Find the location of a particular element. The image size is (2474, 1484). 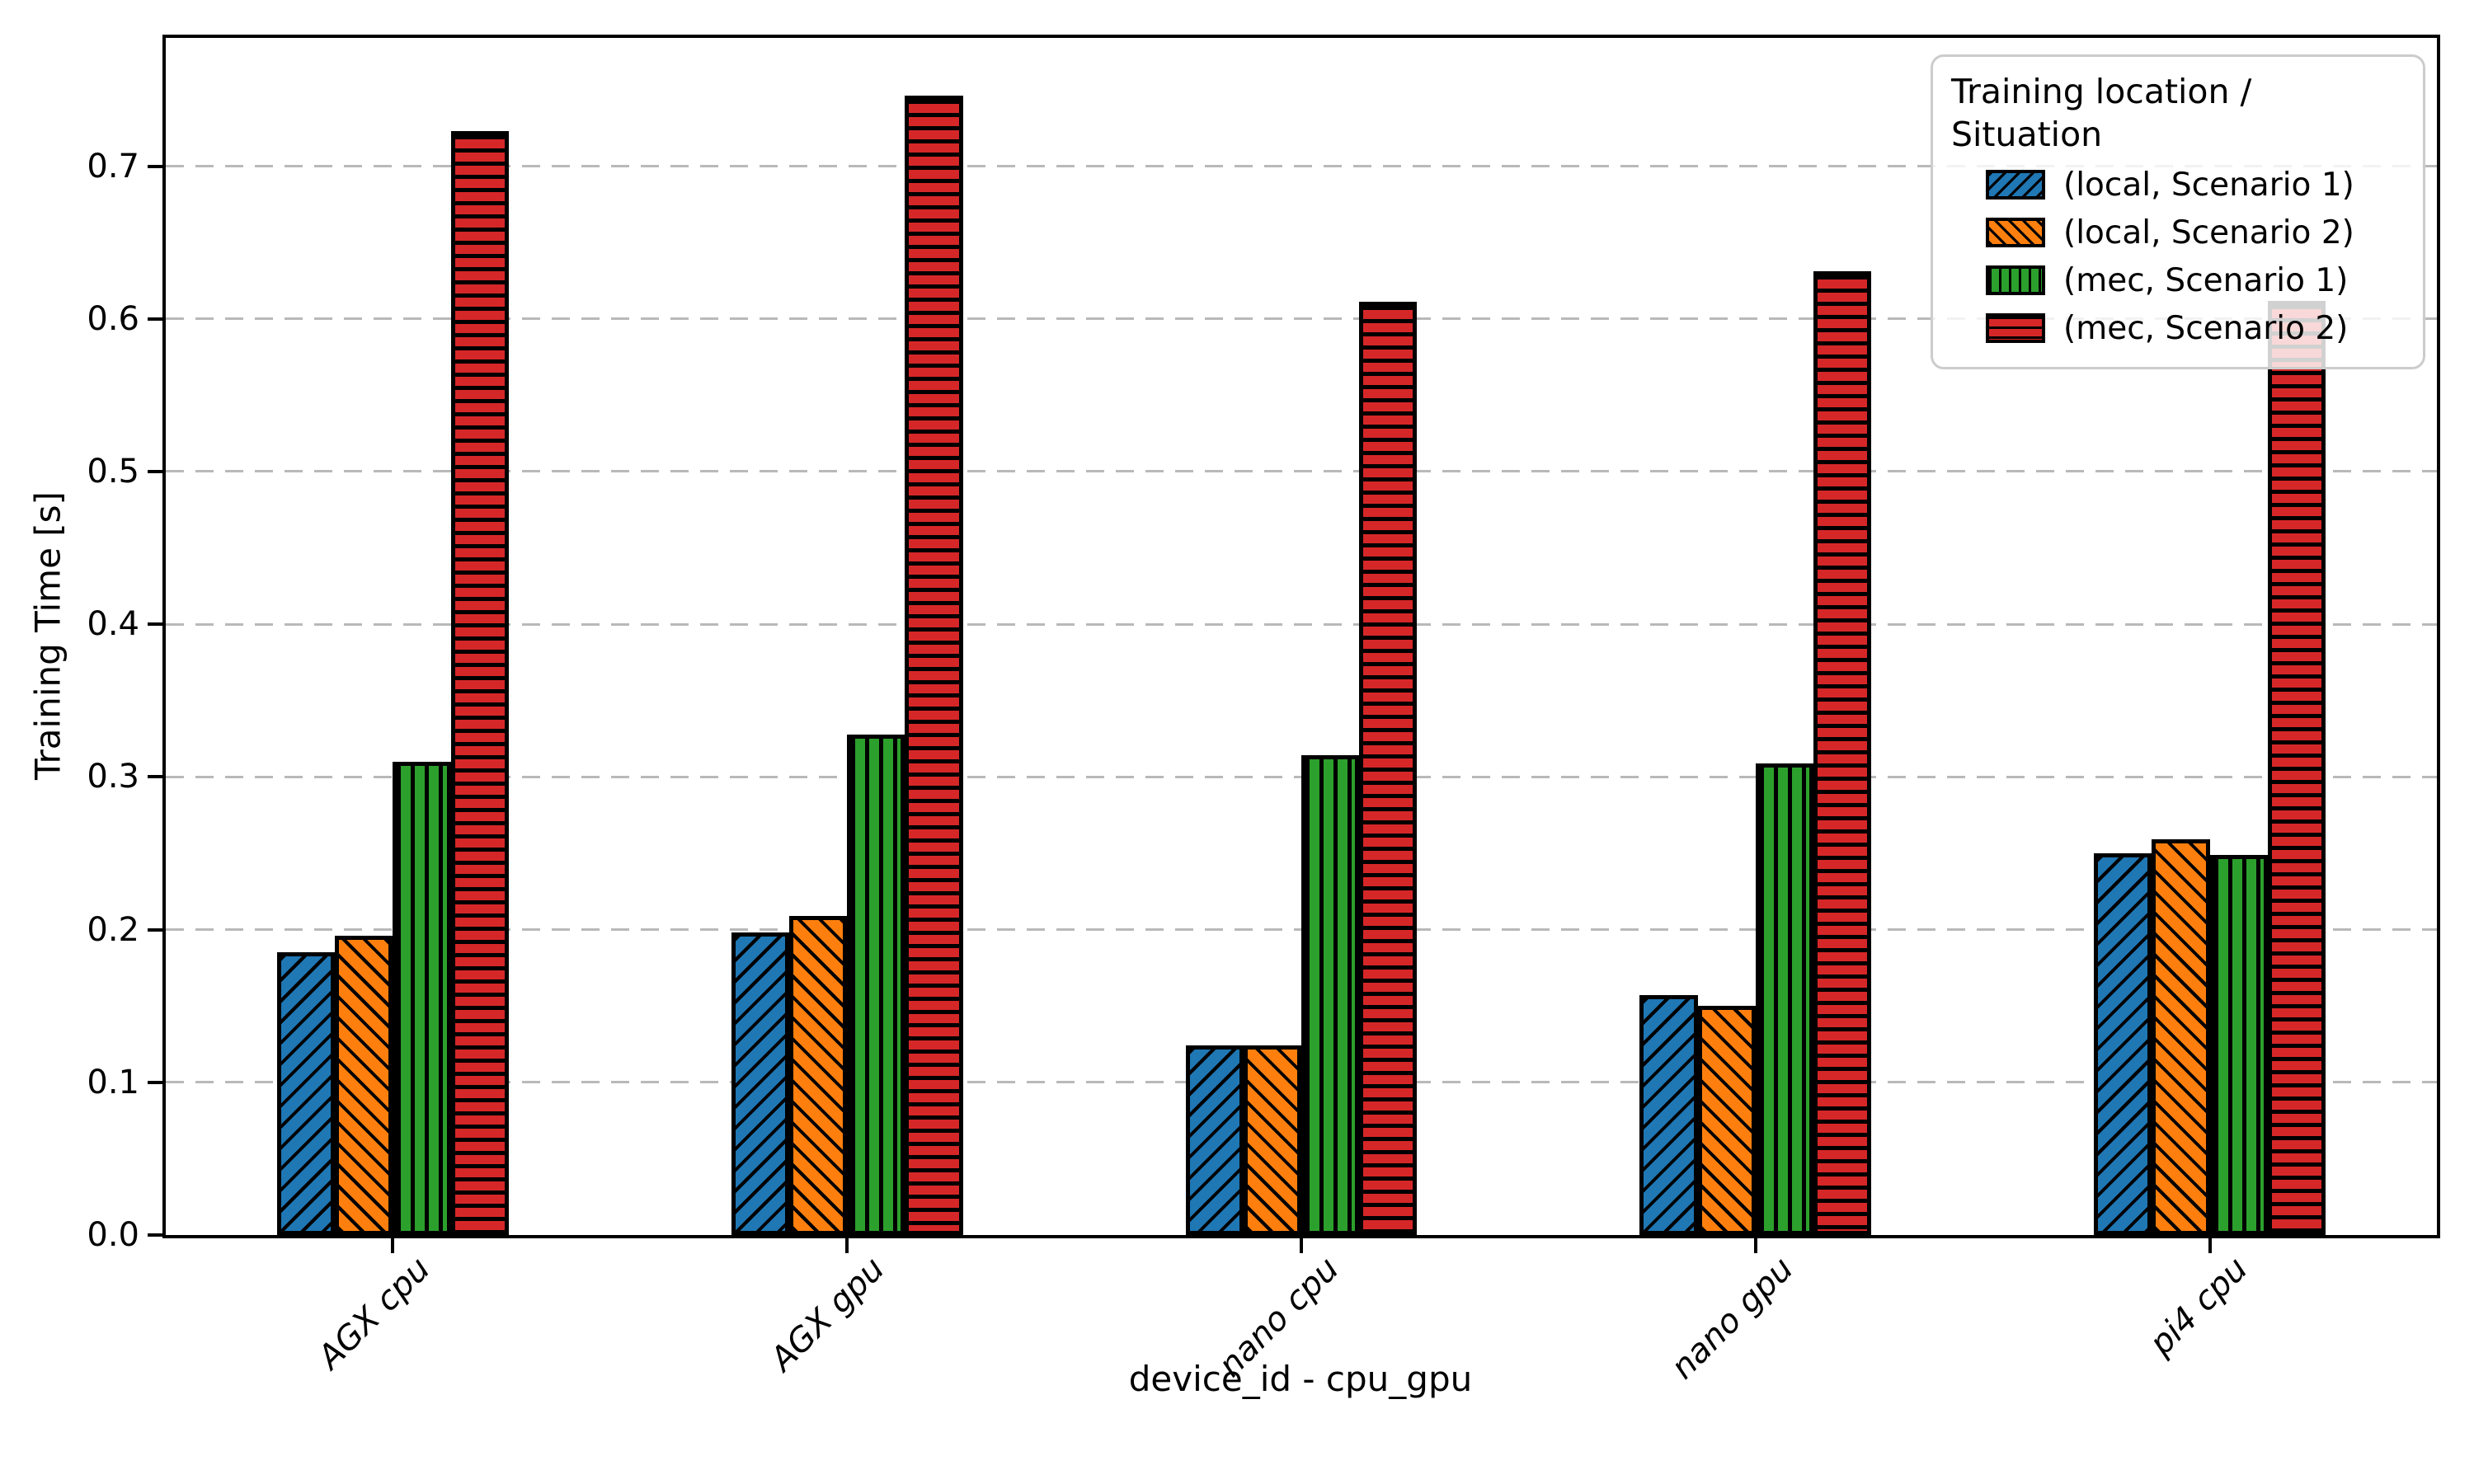

x-tick-label: AGX cpu is located at coordinates (374, 1313).